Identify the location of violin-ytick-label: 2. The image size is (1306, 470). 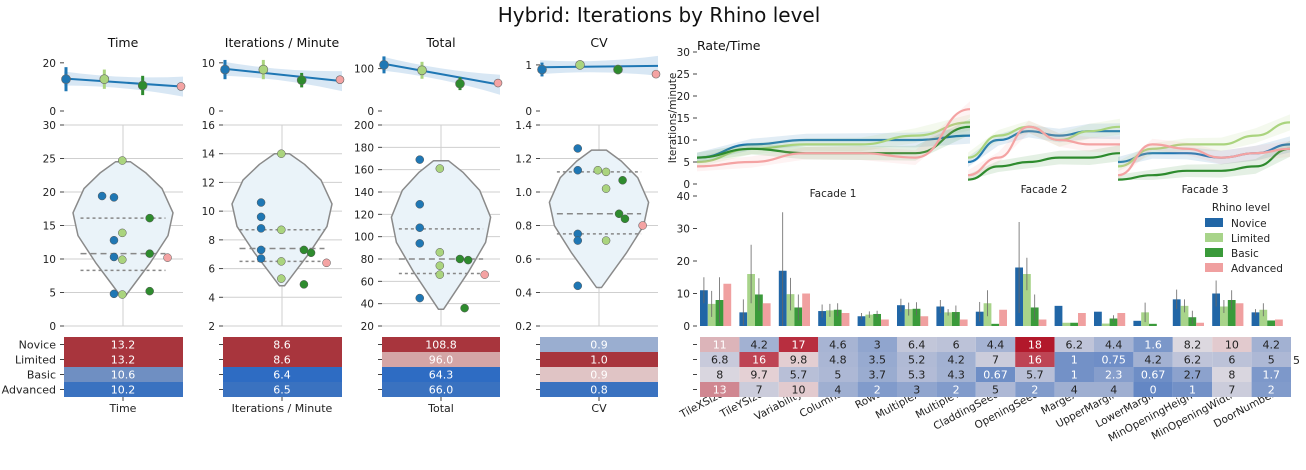
(211, 327).